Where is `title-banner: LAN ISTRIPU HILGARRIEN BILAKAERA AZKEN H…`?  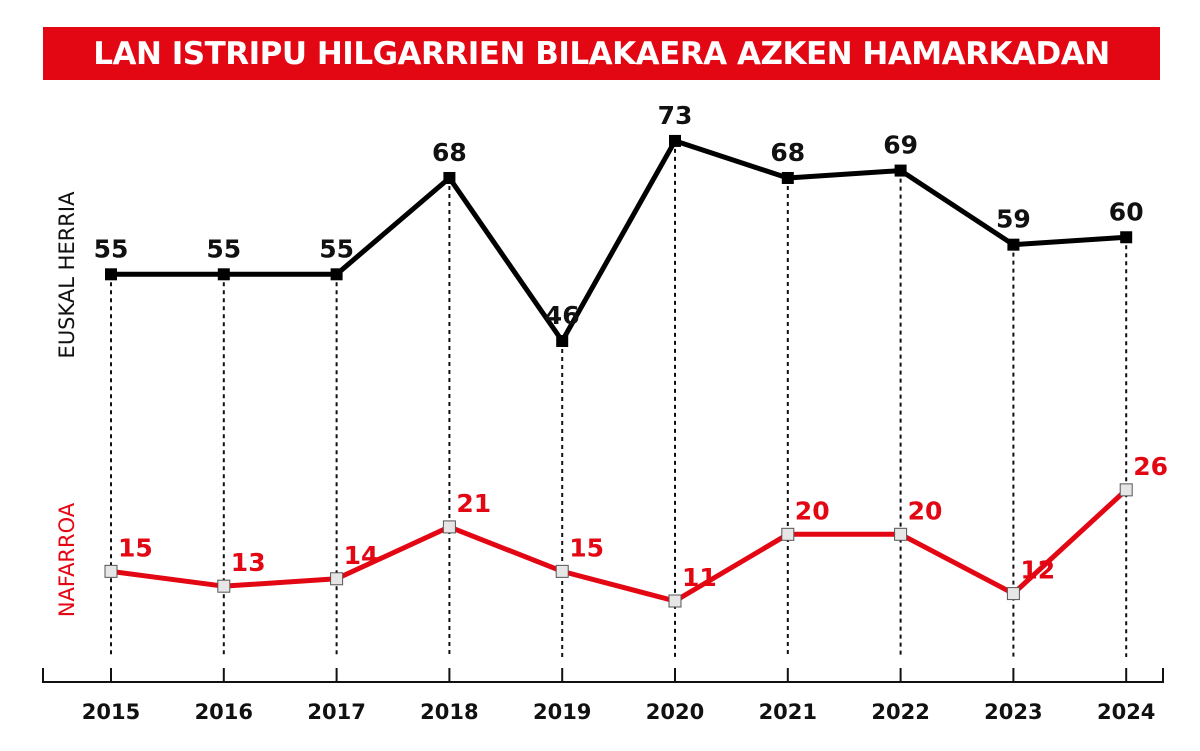 title-banner: LAN ISTRIPU HILGARRIEN BILAKAERA AZKEN H… is located at coordinates (601, 53).